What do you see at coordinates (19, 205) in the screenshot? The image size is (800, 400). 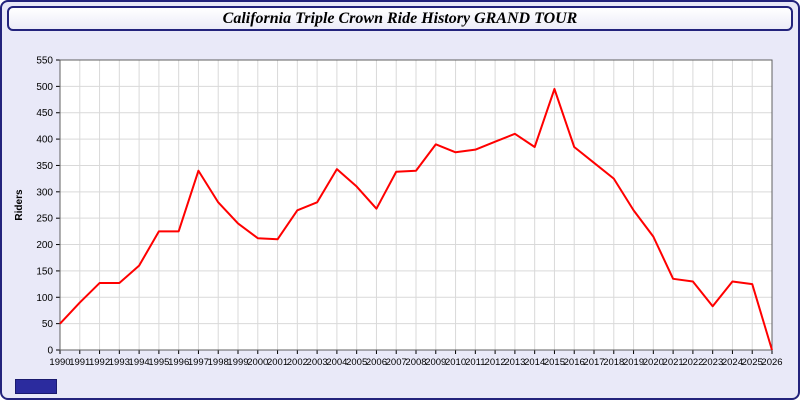 I see `y-axis-label: Riders` at bounding box center [19, 205].